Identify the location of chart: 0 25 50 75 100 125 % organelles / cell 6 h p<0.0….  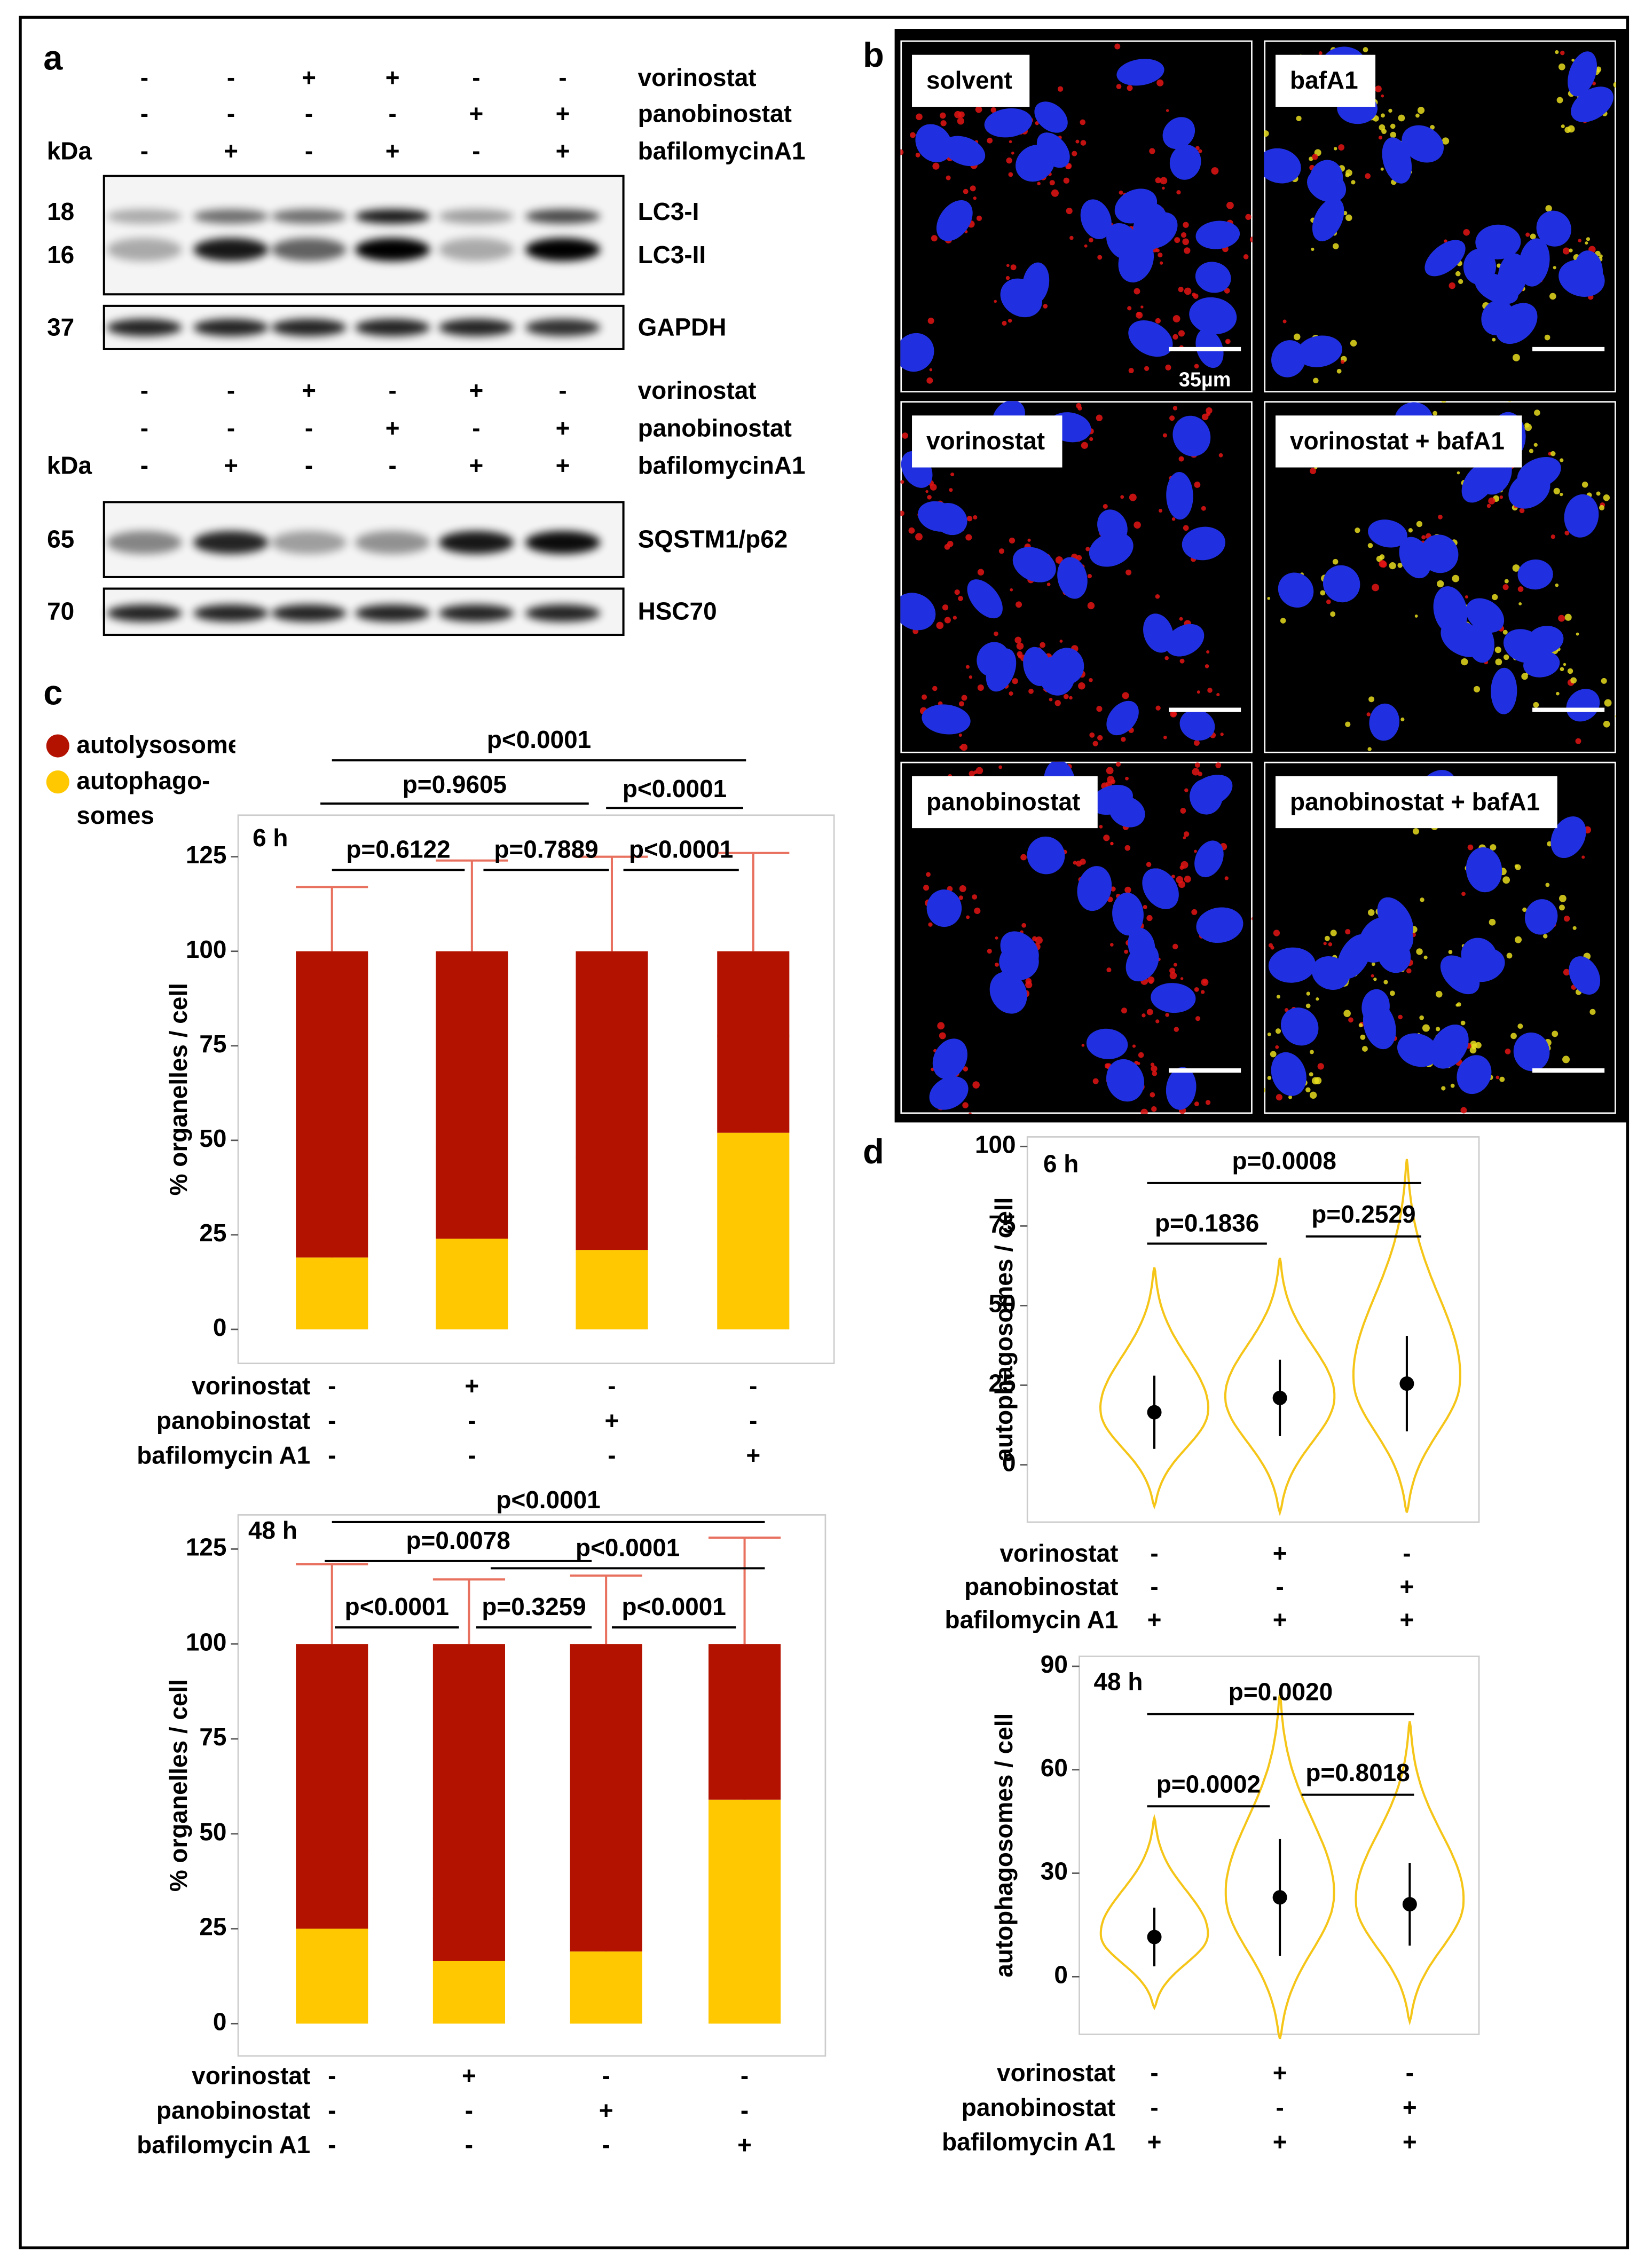
(486, 1097).